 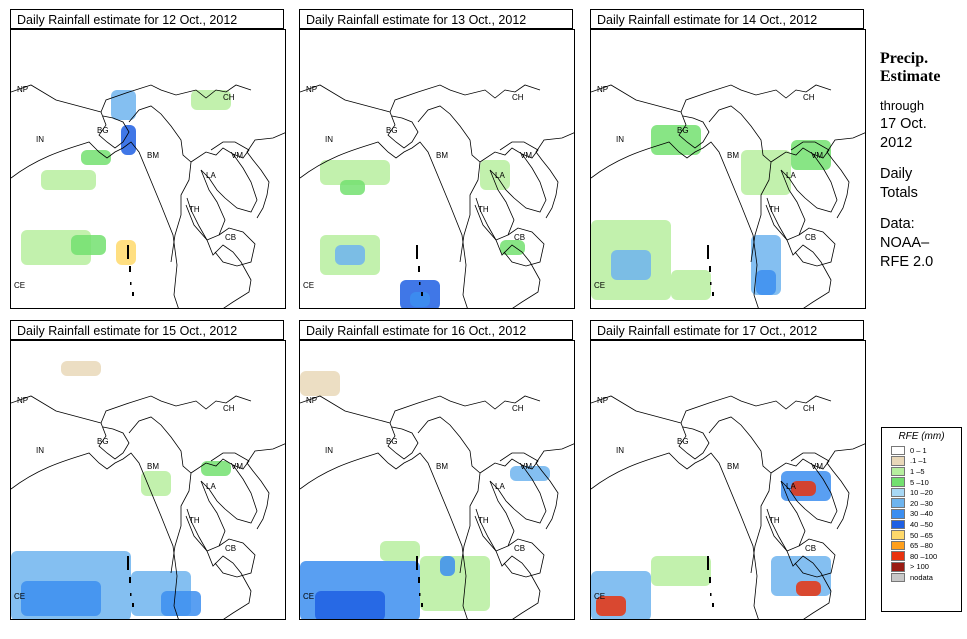 I want to click on legend-item: 30 –40, so click(x=926, y=514).